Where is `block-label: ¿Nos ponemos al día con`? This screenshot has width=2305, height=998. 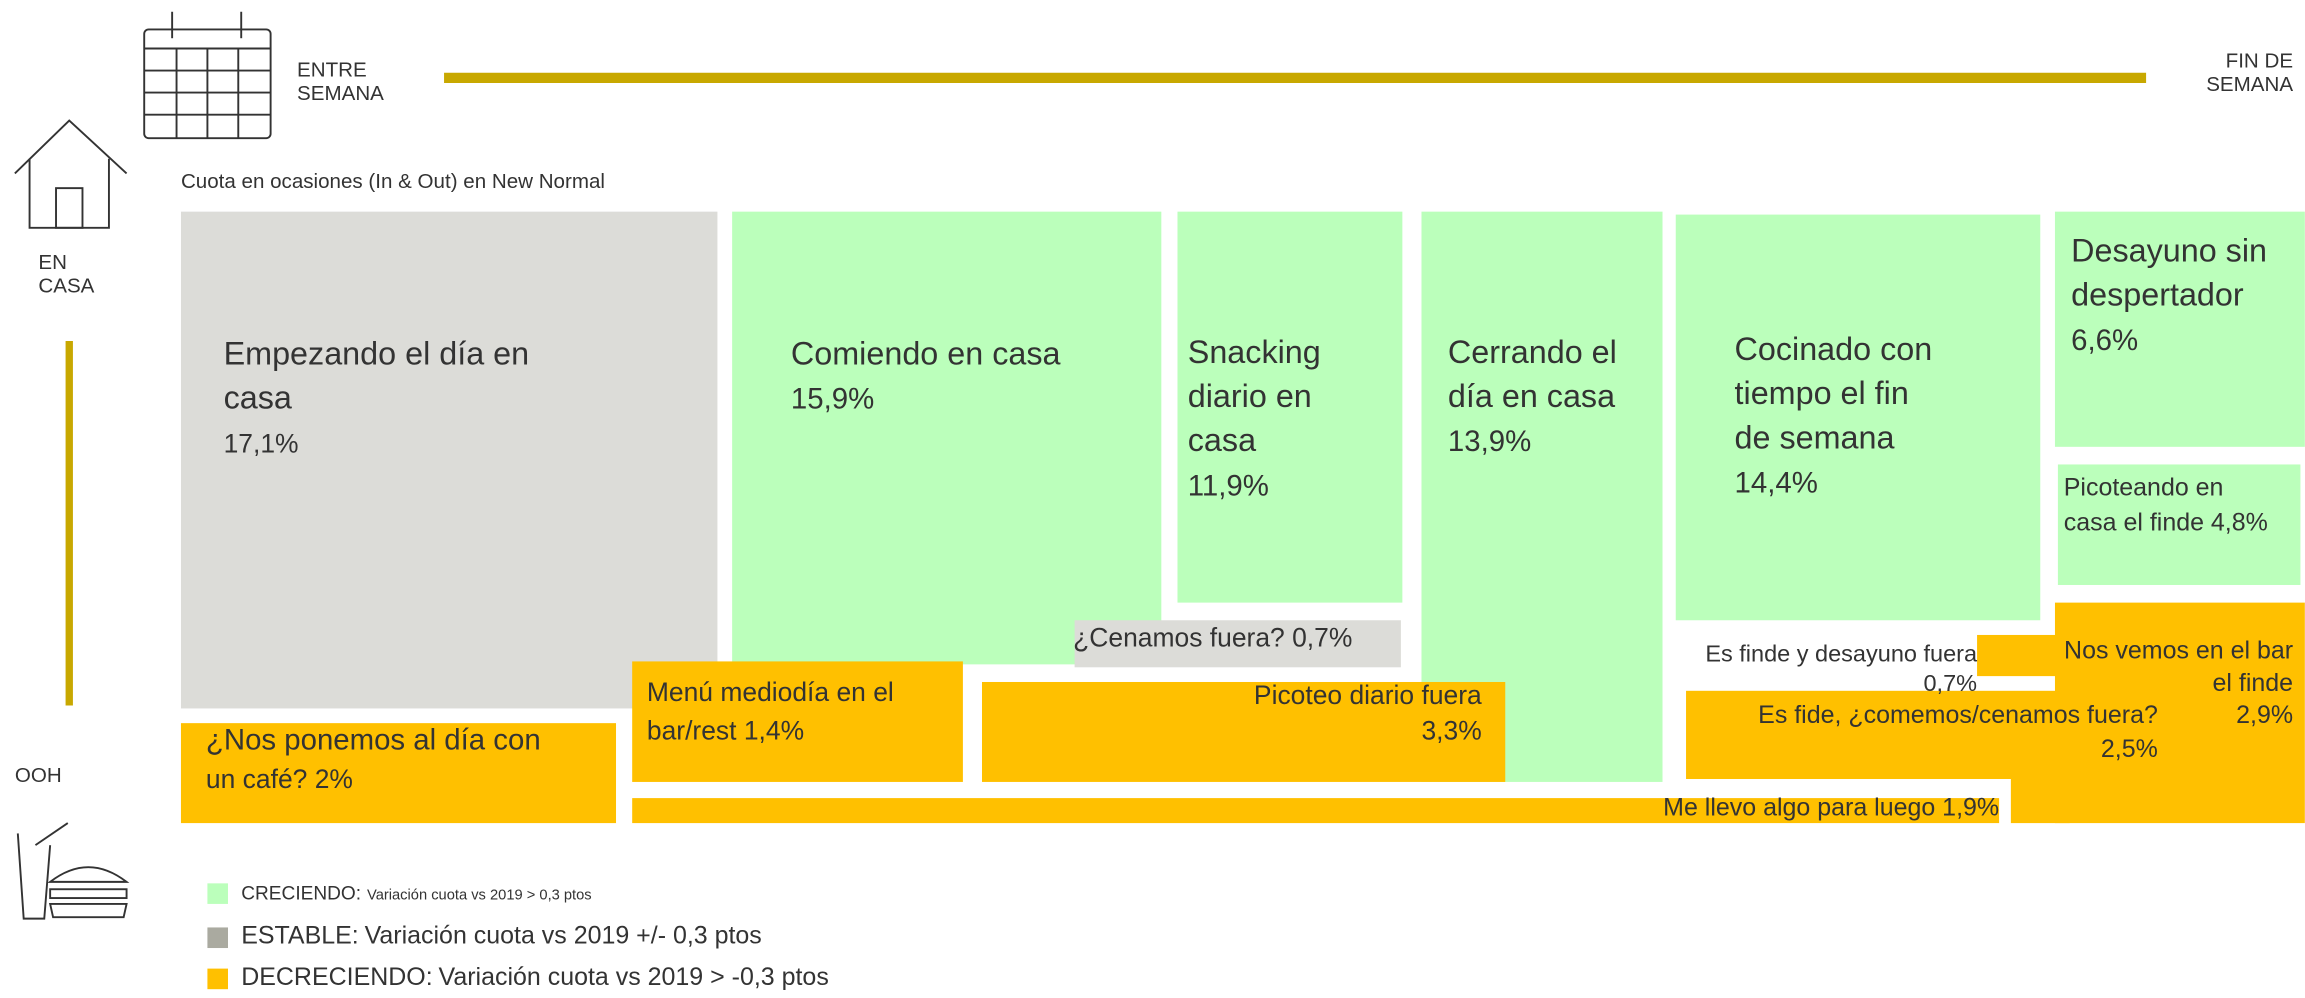
block-label: ¿Nos ponemos al día con is located at coordinates (373, 740).